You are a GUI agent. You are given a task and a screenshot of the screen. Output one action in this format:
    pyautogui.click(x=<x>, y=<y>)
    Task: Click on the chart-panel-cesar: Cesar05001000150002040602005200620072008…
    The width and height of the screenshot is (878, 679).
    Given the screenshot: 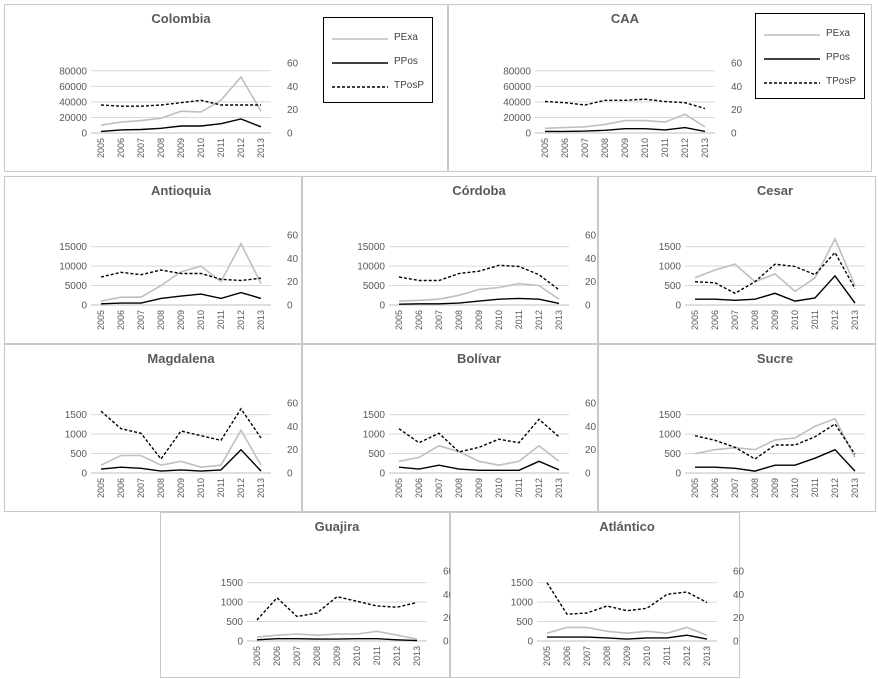 What is the action you would take?
    pyautogui.click(x=737, y=260)
    